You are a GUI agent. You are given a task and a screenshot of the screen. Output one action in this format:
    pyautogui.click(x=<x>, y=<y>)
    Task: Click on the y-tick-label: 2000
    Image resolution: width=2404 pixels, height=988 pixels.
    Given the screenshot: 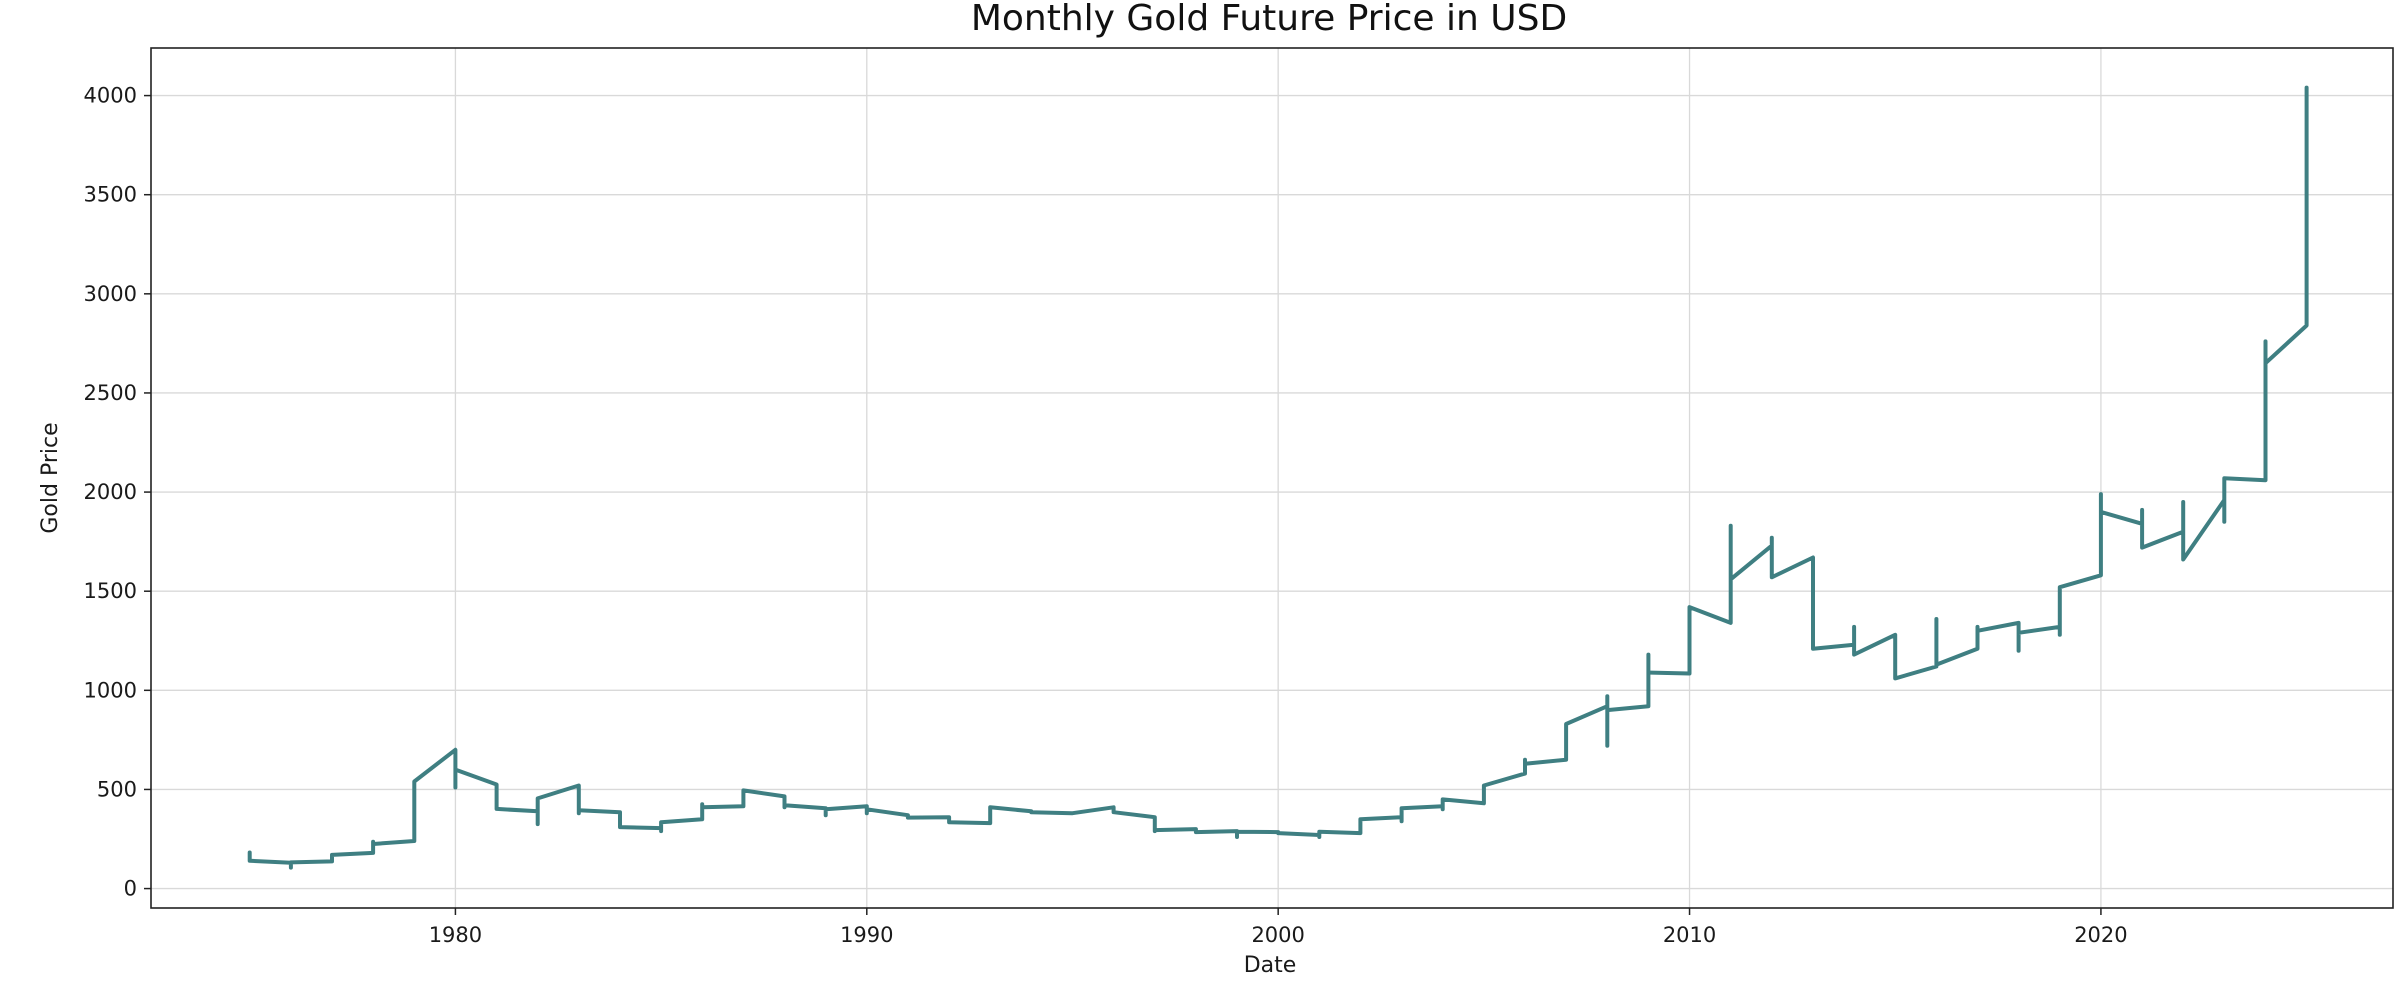 What is the action you would take?
    pyautogui.click(x=110, y=492)
    